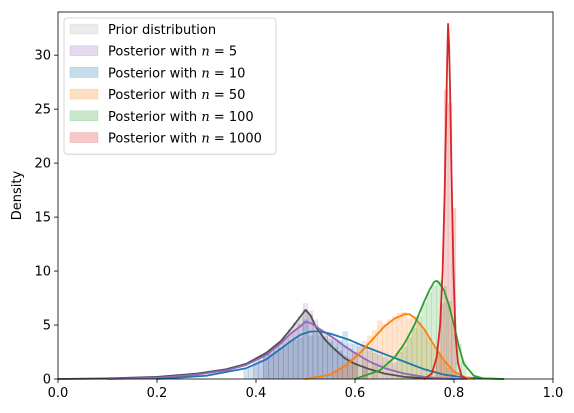  I want to click on y-tick-label: 30, so click(42, 56).